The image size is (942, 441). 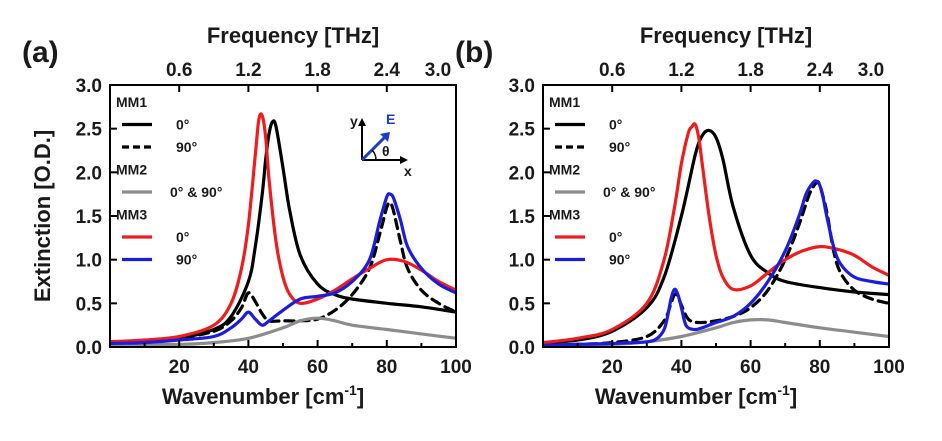 I want to click on panel-label: (b), so click(x=474, y=52).